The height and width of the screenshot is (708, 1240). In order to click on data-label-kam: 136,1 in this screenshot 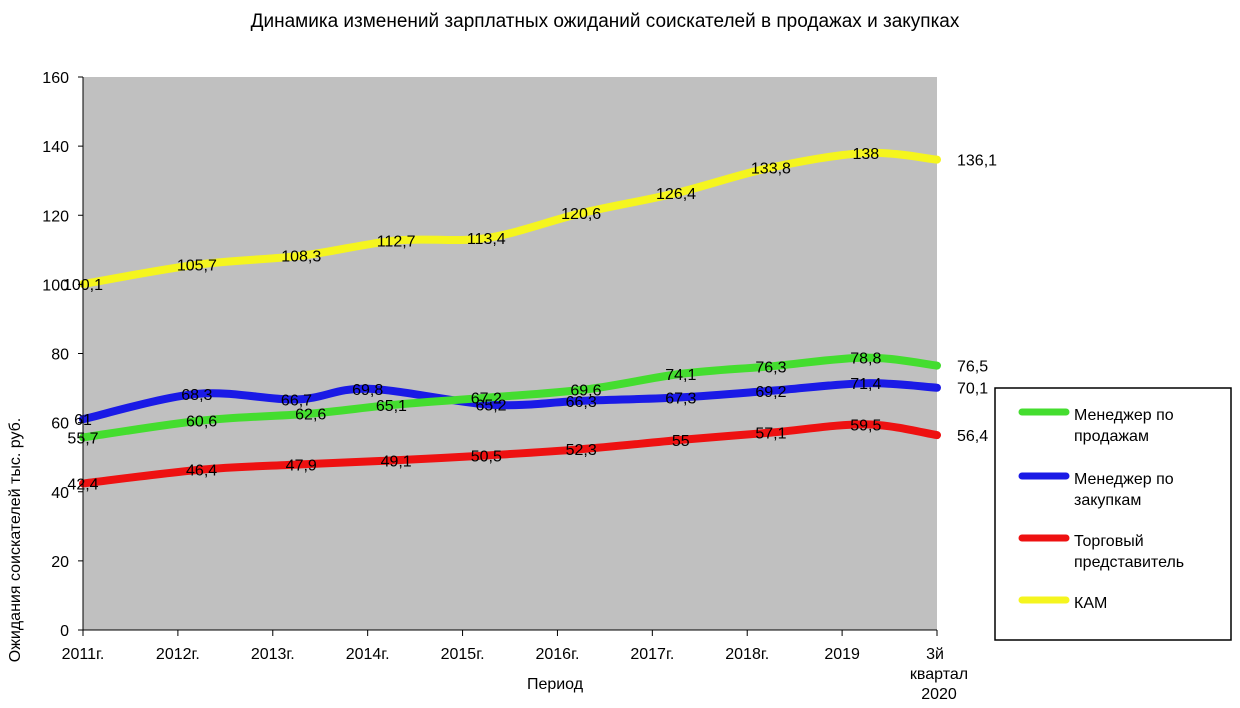, I will do `click(977, 161)`.